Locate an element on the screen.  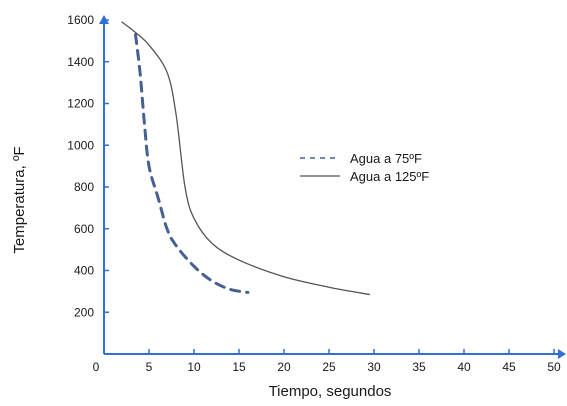
x-tick-label-50: 50 is located at coordinates (554, 367).